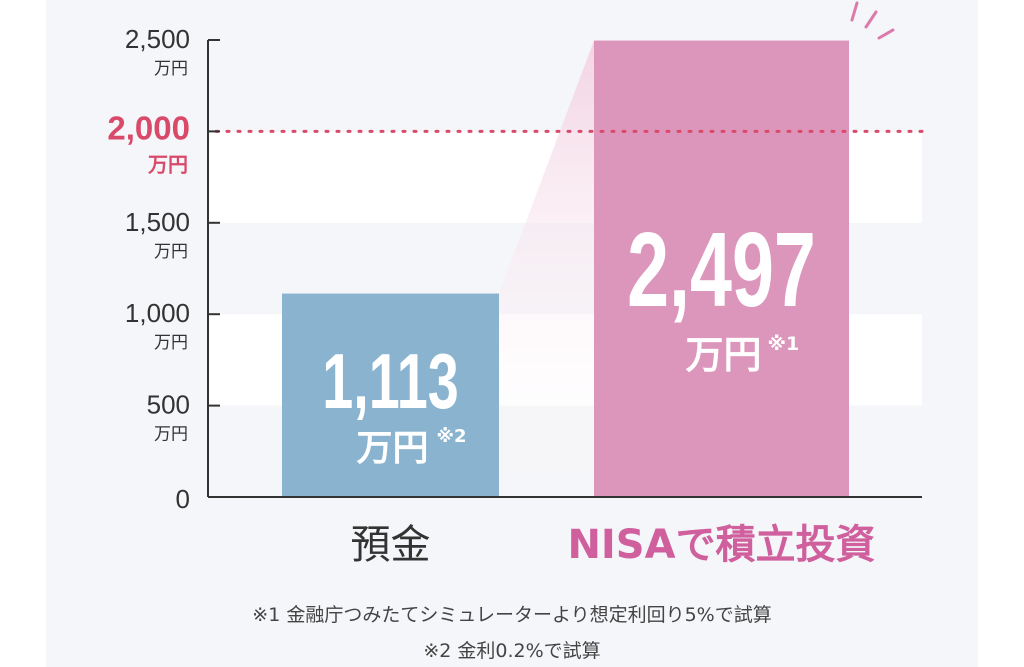 The height and width of the screenshot is (667, 1024). Describe the element at coordinates (452, 436) in the screenshot. I see `bar-value-note: ※2` at that location.